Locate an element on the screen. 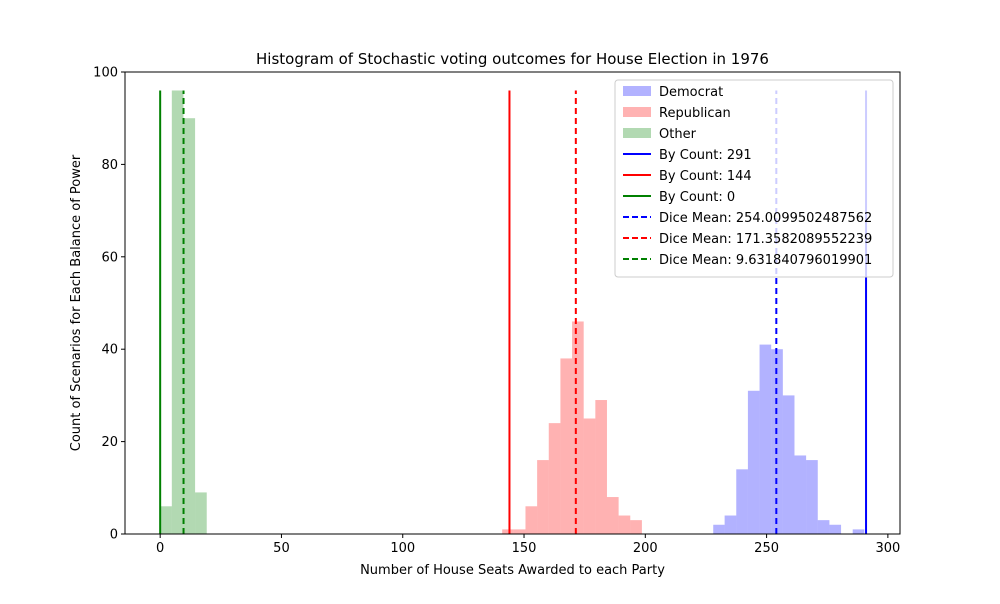 Image resolution: width=1000 pixels, height=604 pixels. legend-label: By Count: 0 is located at coordinates (697, 197).